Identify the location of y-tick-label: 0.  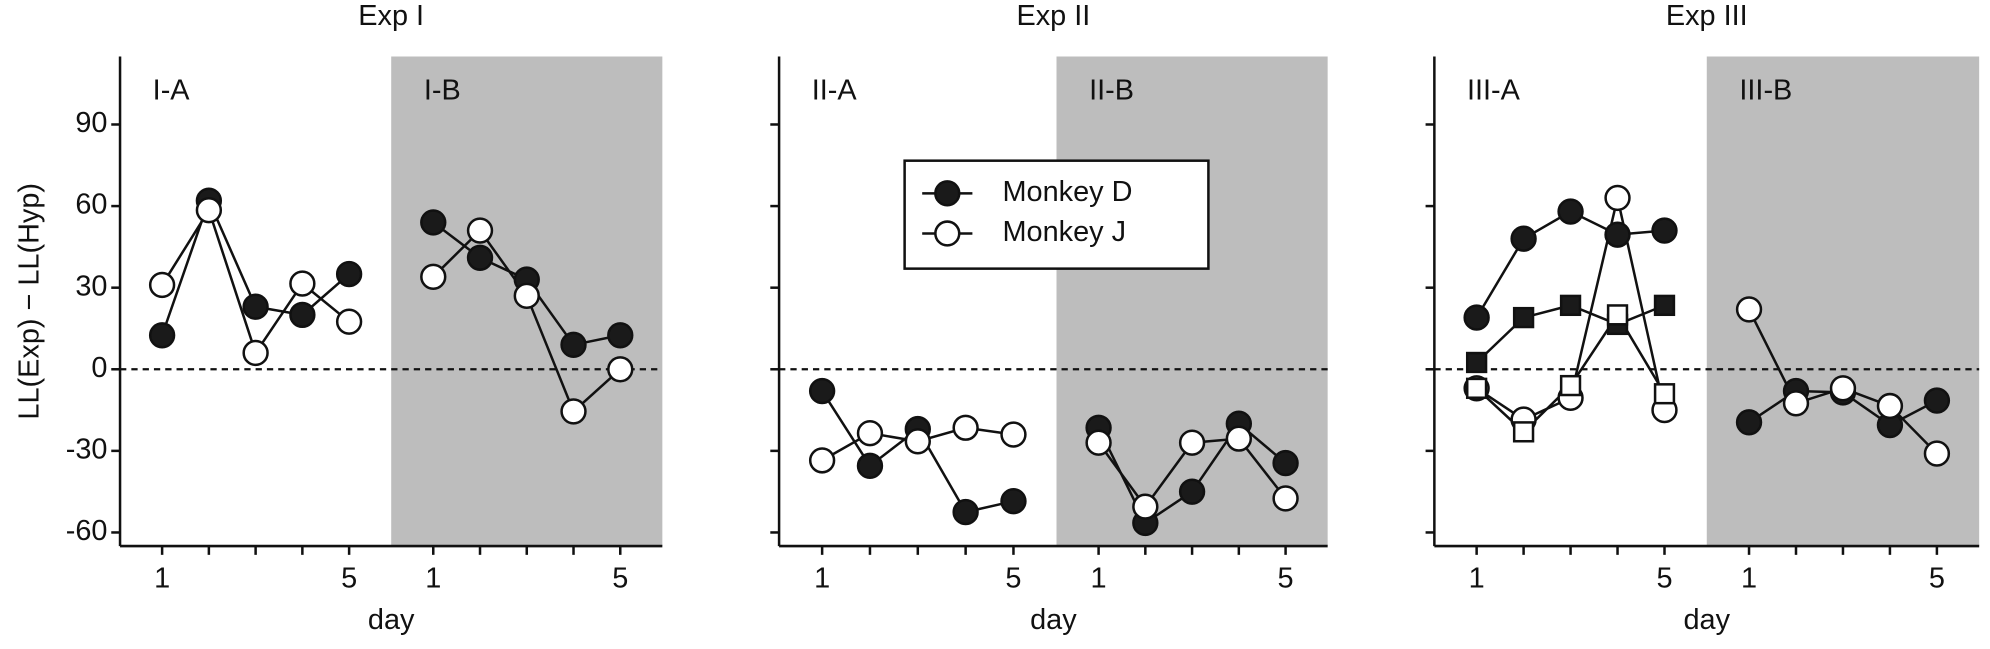
(99, 368).